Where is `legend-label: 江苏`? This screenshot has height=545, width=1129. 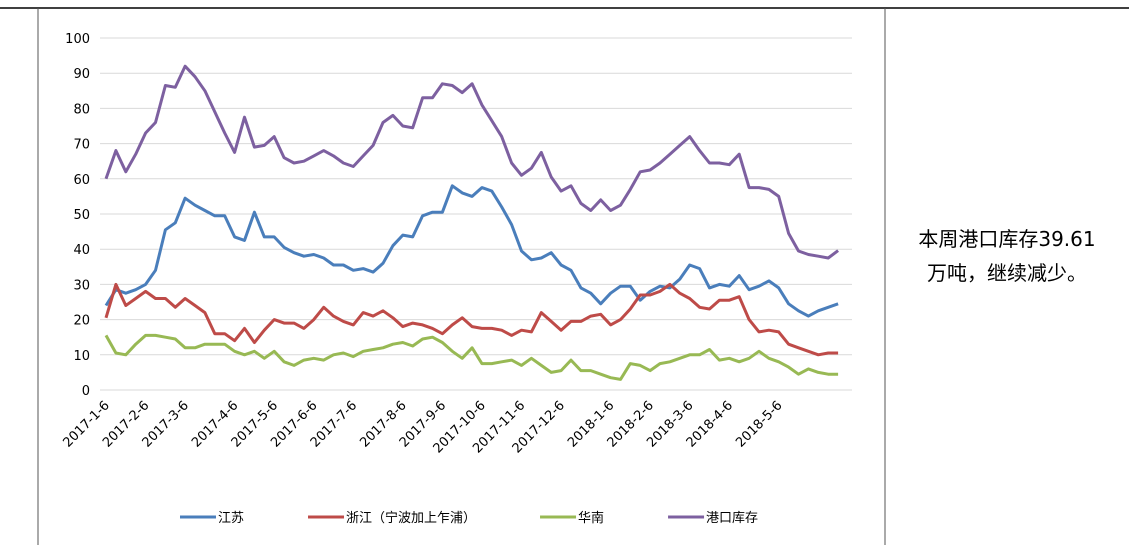
legend-label: 江苏 is located at coordinates (231, 518).